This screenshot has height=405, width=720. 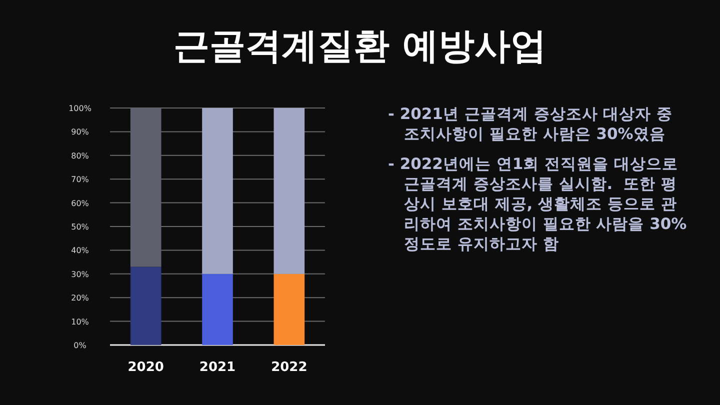 I want to click on x-tick-label: 2022, so click(x=289, y=367).